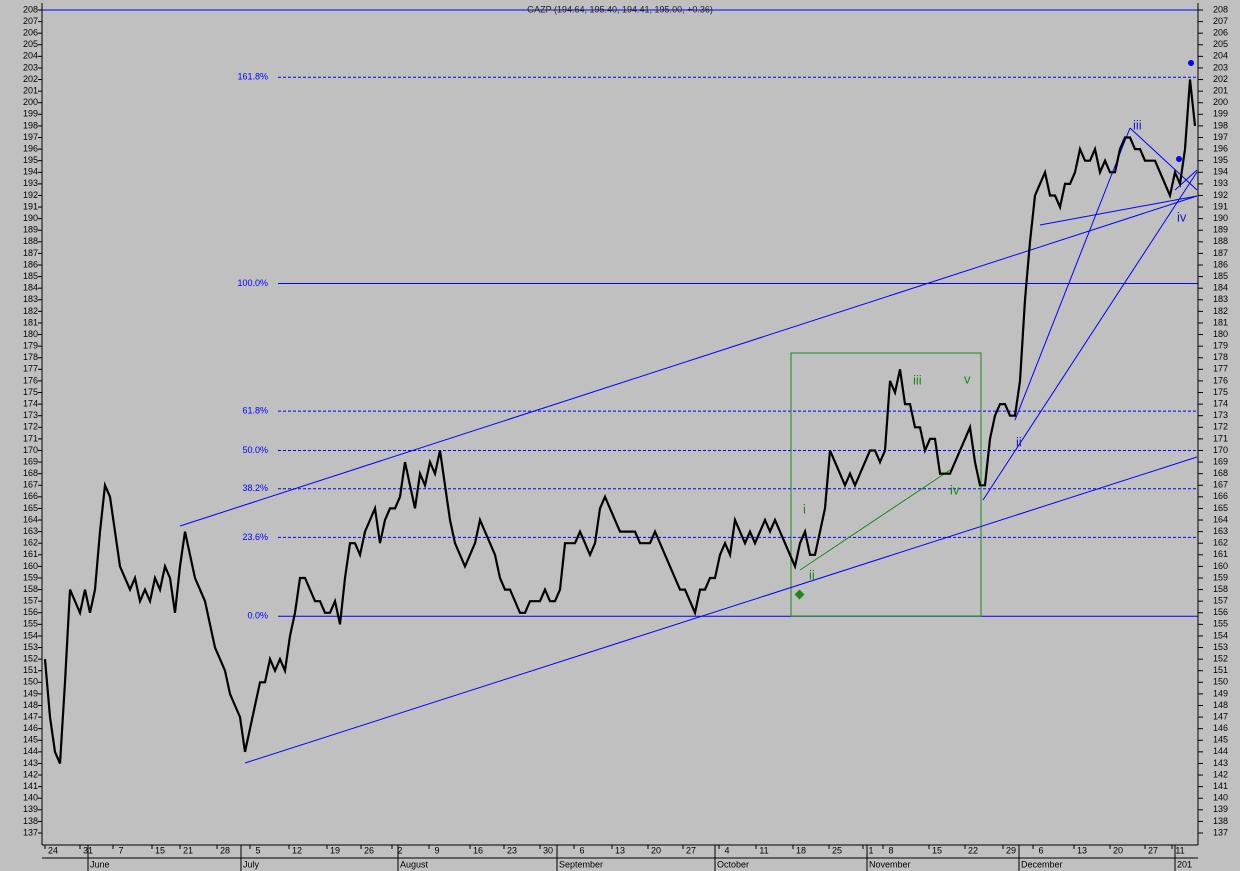 The width and height of the screenshot is (1240, 871). What do you see at coordinates (255, 410) in the screenshot?
I see `fib-label: 61.8%` at bounding box center [255, 410].